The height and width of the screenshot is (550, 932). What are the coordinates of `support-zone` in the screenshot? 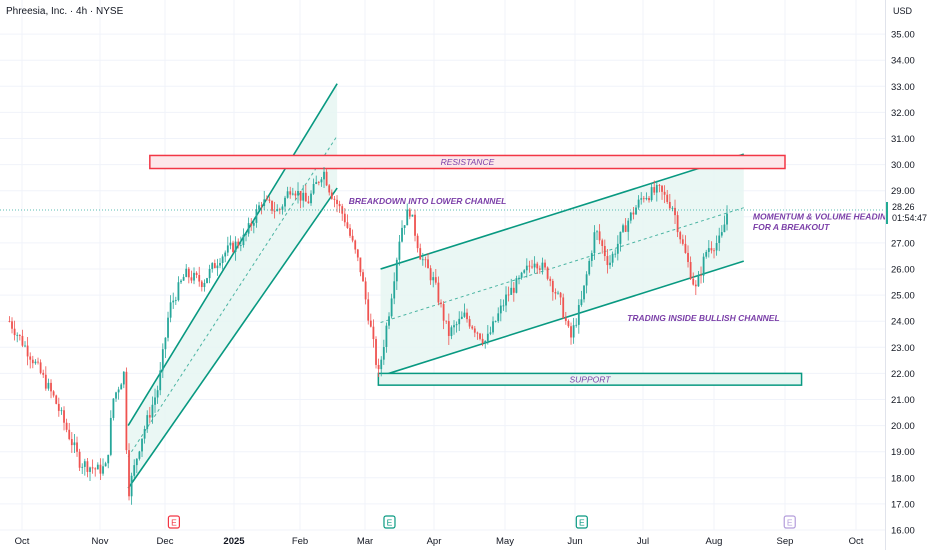 It's located at (590, 379).